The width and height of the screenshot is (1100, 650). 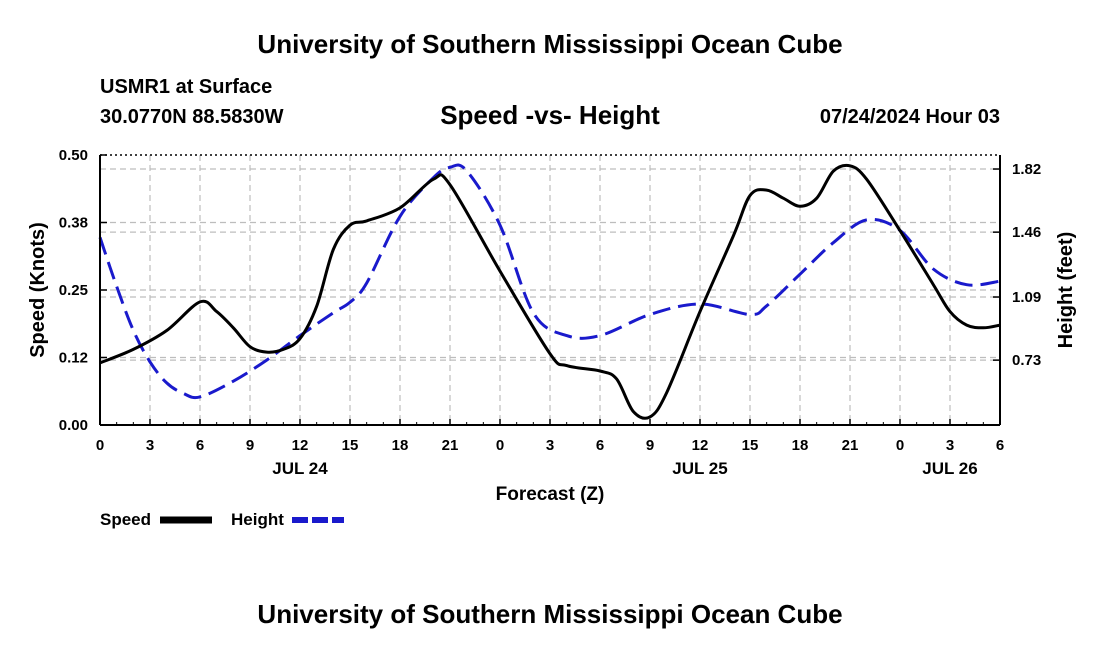 I want to click on y2-tick-label: 1.09, so click(x=1026, y=297).